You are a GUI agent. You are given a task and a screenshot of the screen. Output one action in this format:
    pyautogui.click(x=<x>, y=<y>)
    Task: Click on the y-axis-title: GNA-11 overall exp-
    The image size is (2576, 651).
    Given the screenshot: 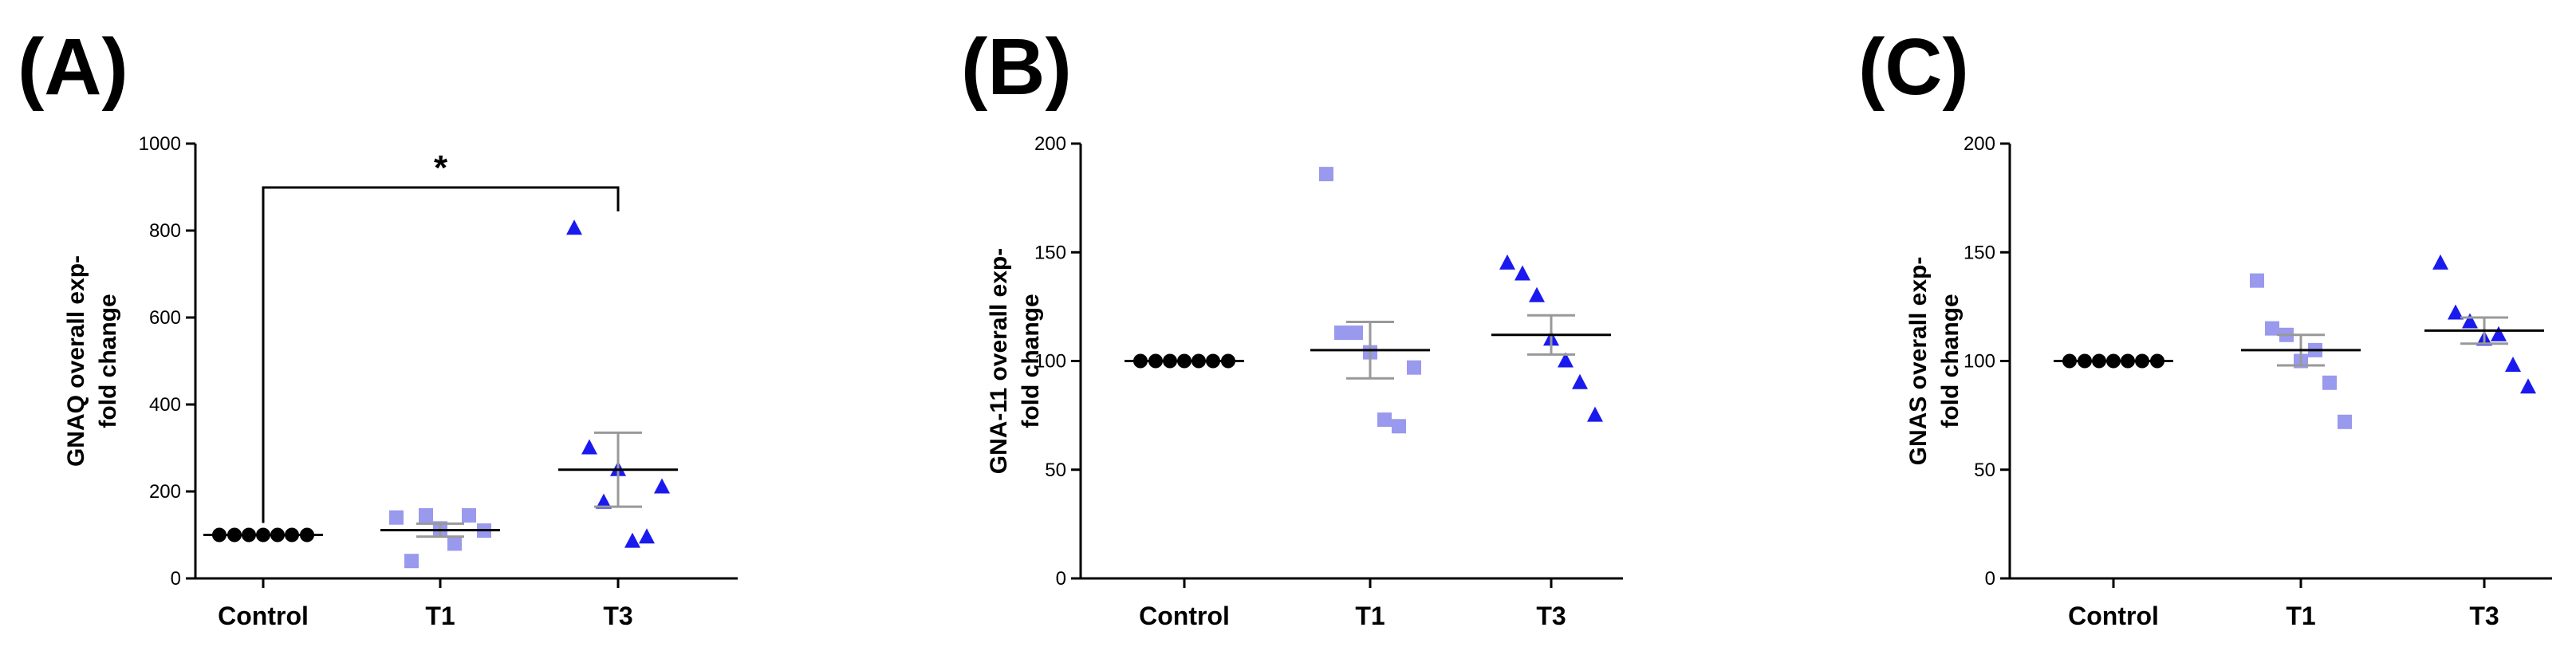 What is the action you would take?
    pyautogui.click(x=999, y=361)
    